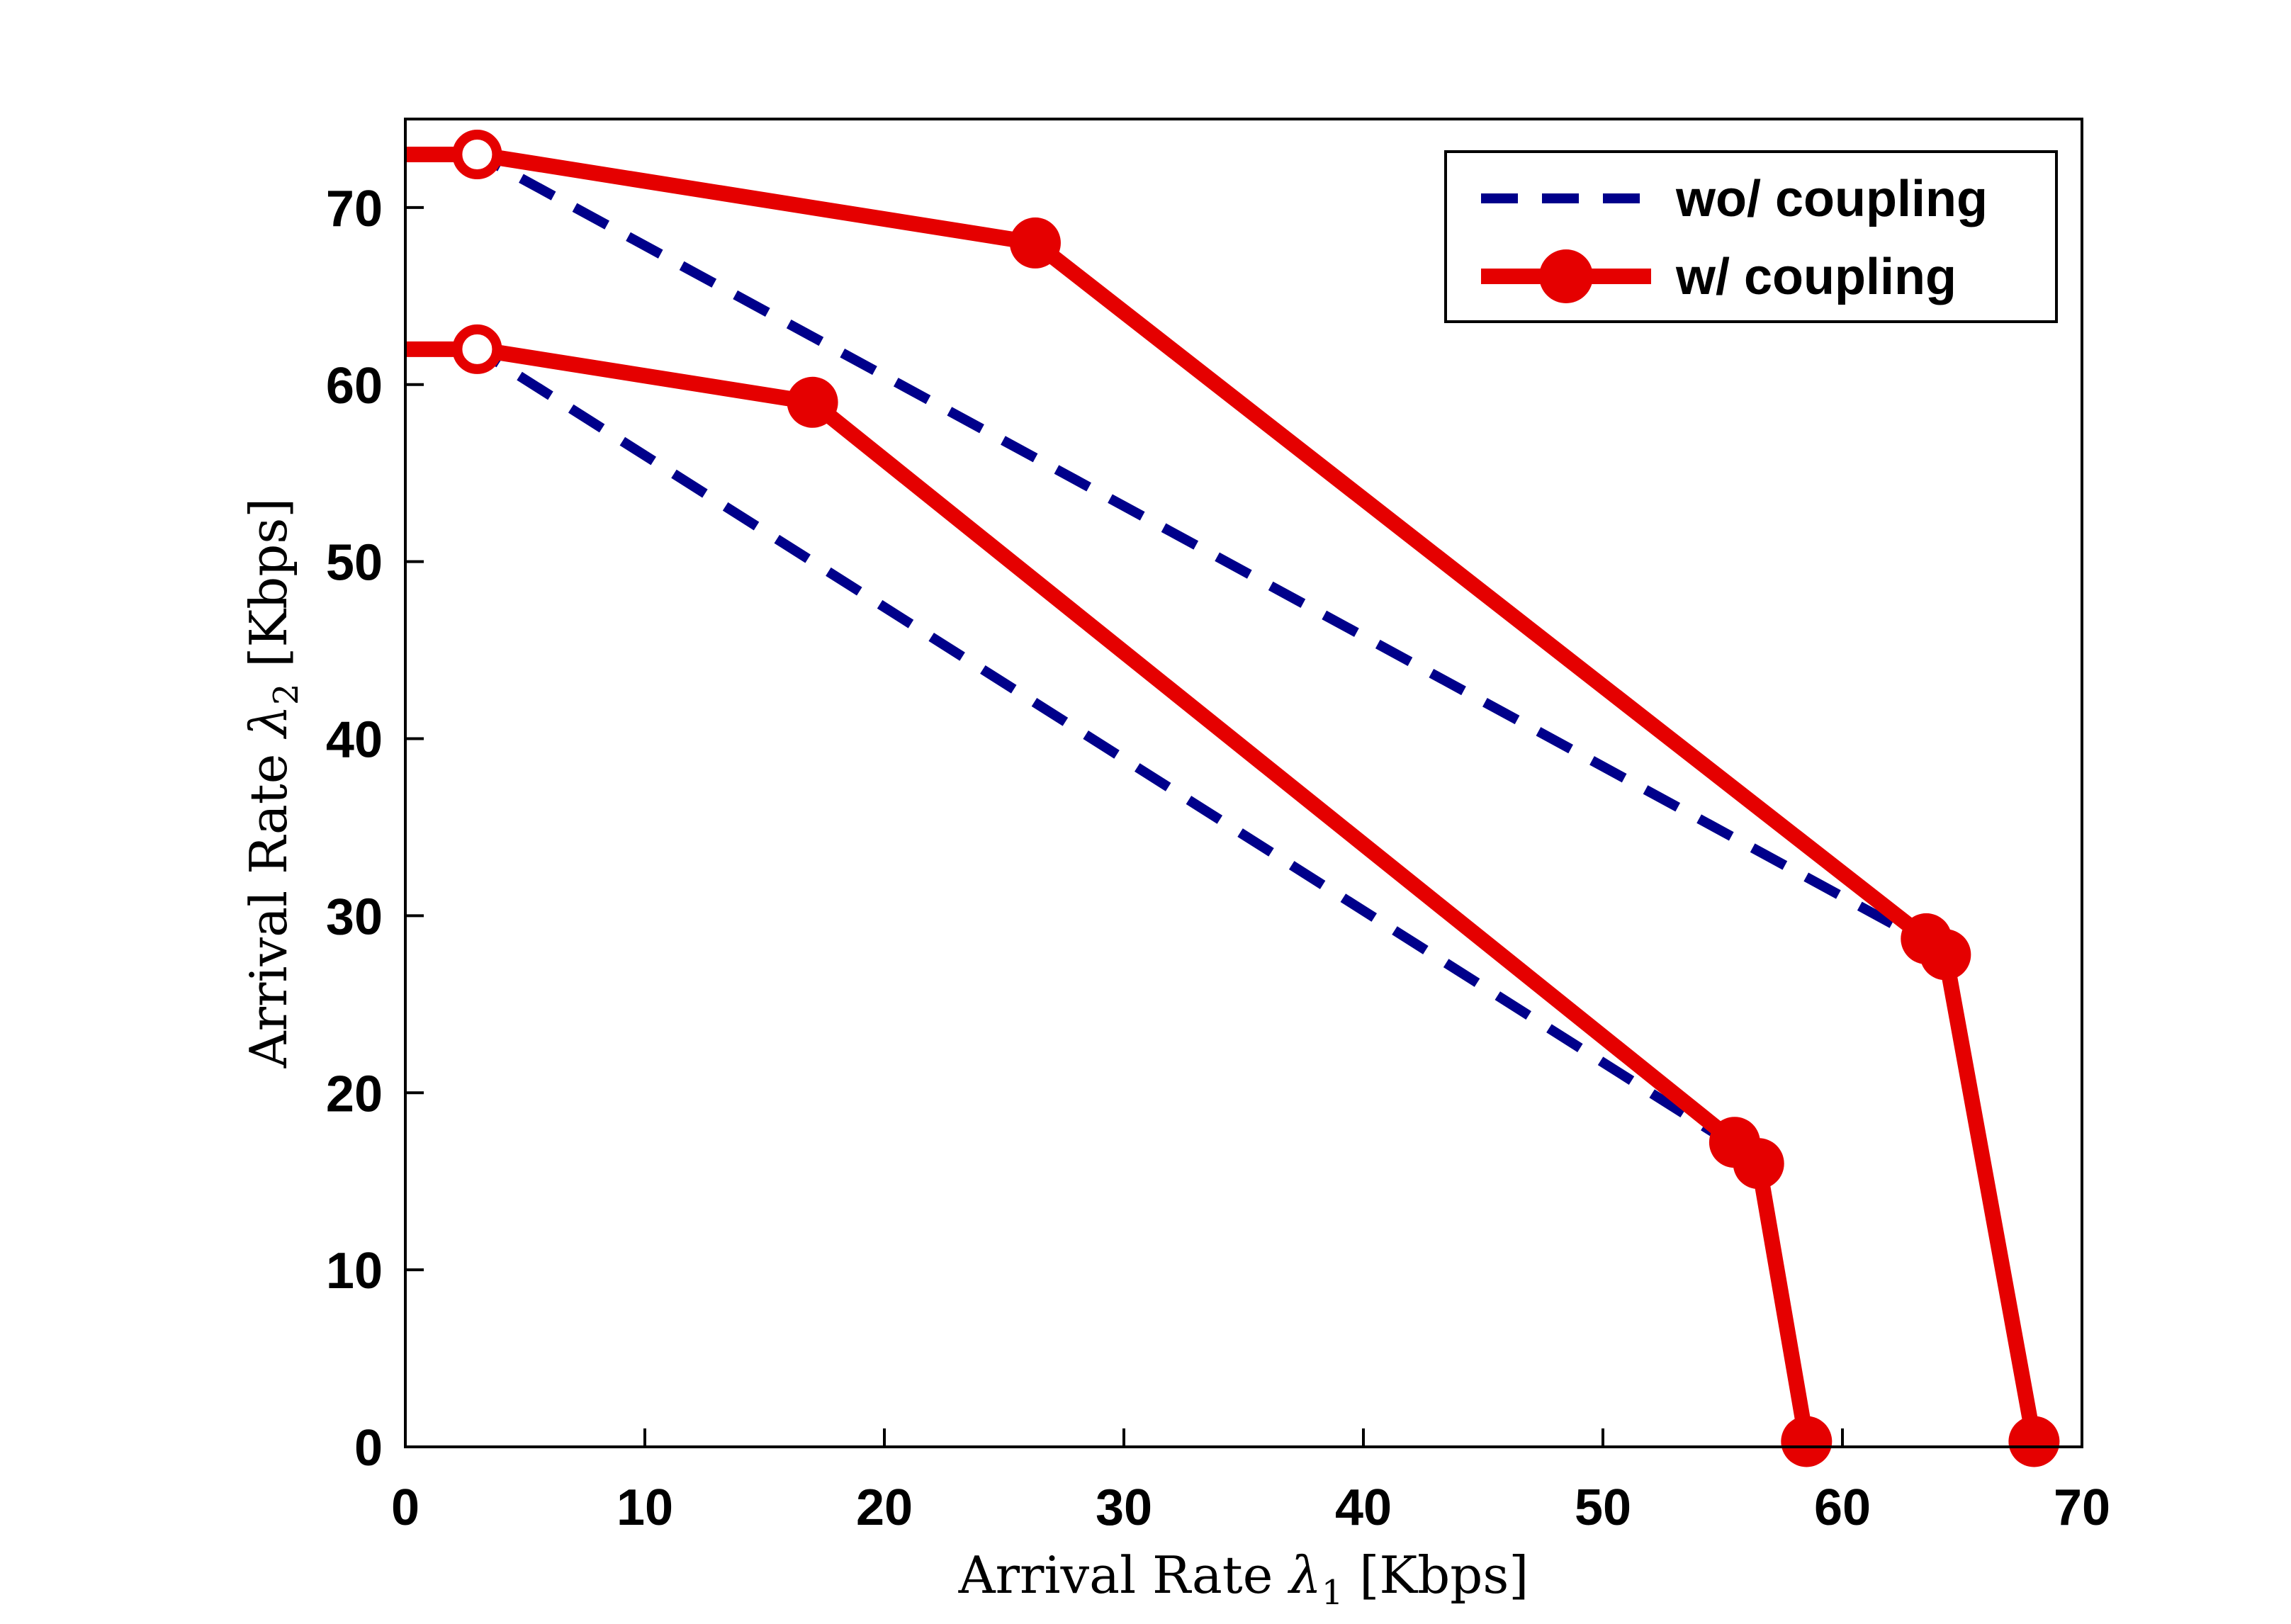 The width and height of the screenshot is (2291, 1624). Describe the element at coordinates (1603, 1507) in the screenshot. I see `x-tick-label-50: 50` at that location.